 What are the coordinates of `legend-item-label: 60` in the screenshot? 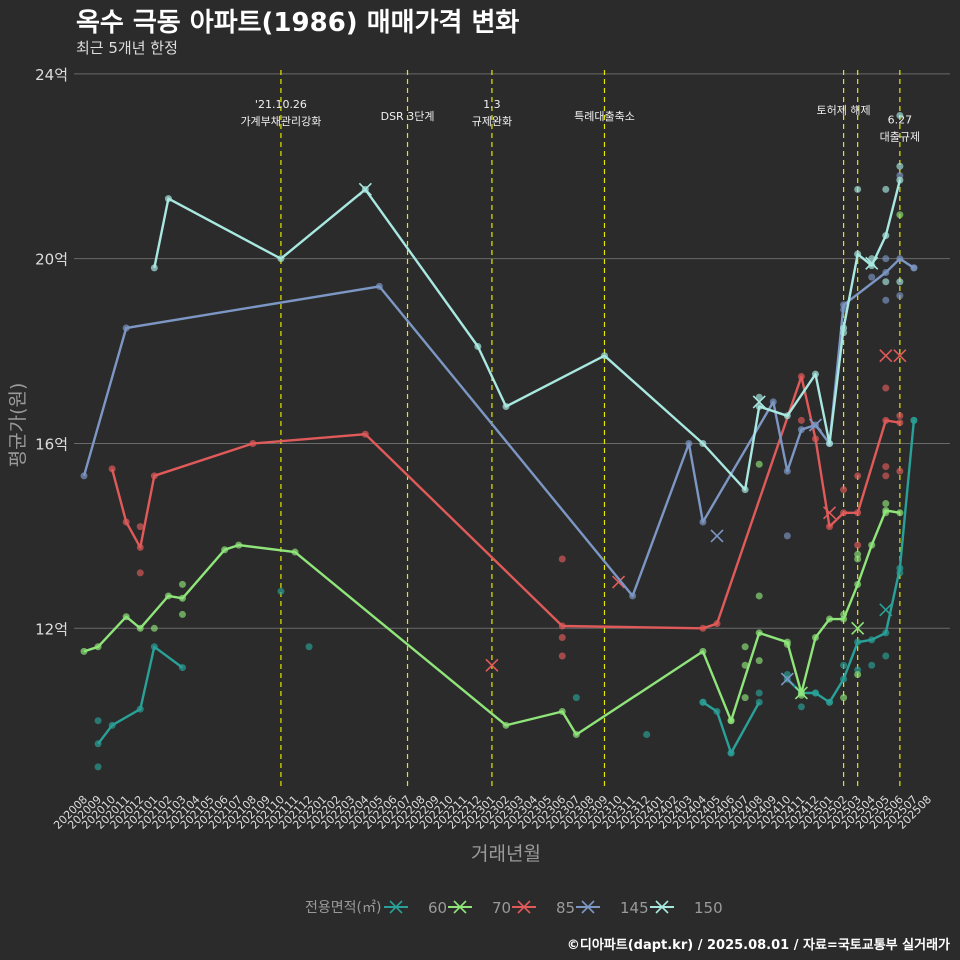 It's located at (437, 908).